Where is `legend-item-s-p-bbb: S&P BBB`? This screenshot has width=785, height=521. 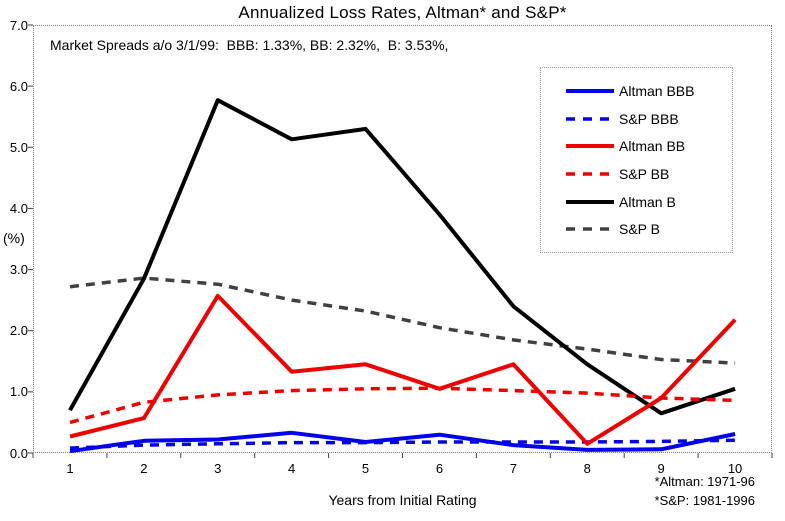 legend-item-s-p-bbb: S&P BBB is located at coordinates (649, 119).